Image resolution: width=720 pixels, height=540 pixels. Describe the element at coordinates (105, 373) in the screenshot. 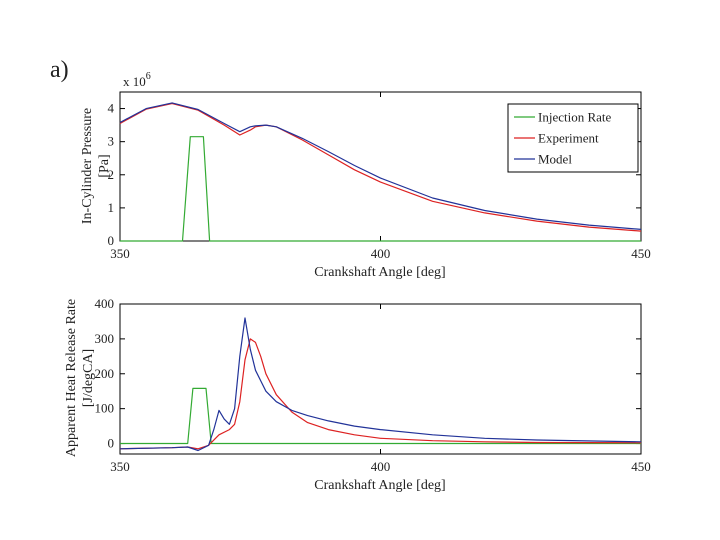

I see `heat-release-y-tick-label: 200` at that location.